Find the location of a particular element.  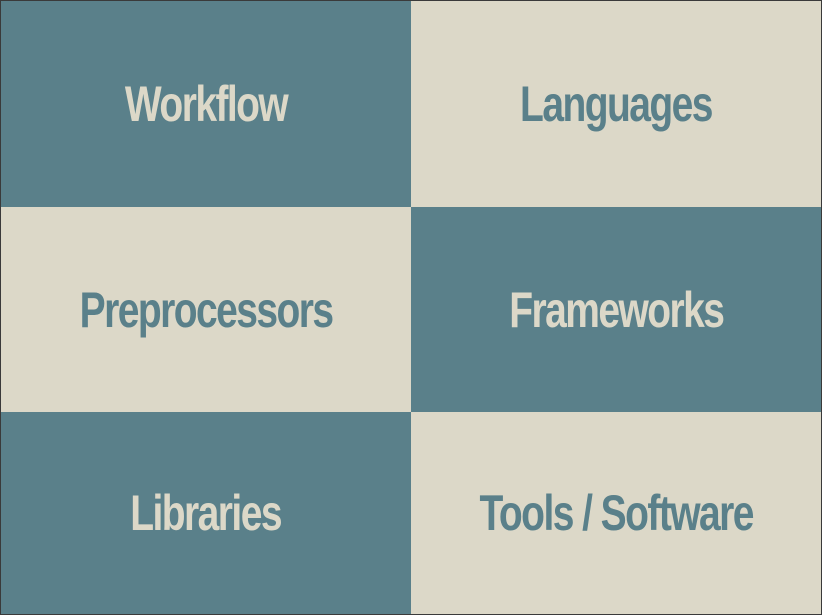

tile-label-frameworks: Frameworks is located at coordinates (616, 309).